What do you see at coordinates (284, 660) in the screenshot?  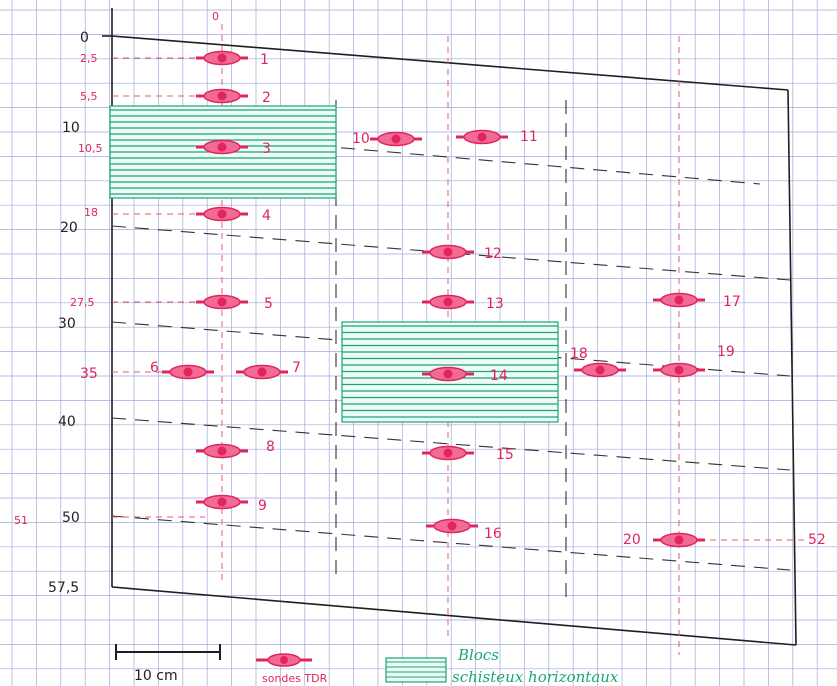 I see `legend-probe-symbol` at bounding box center [284, 660].